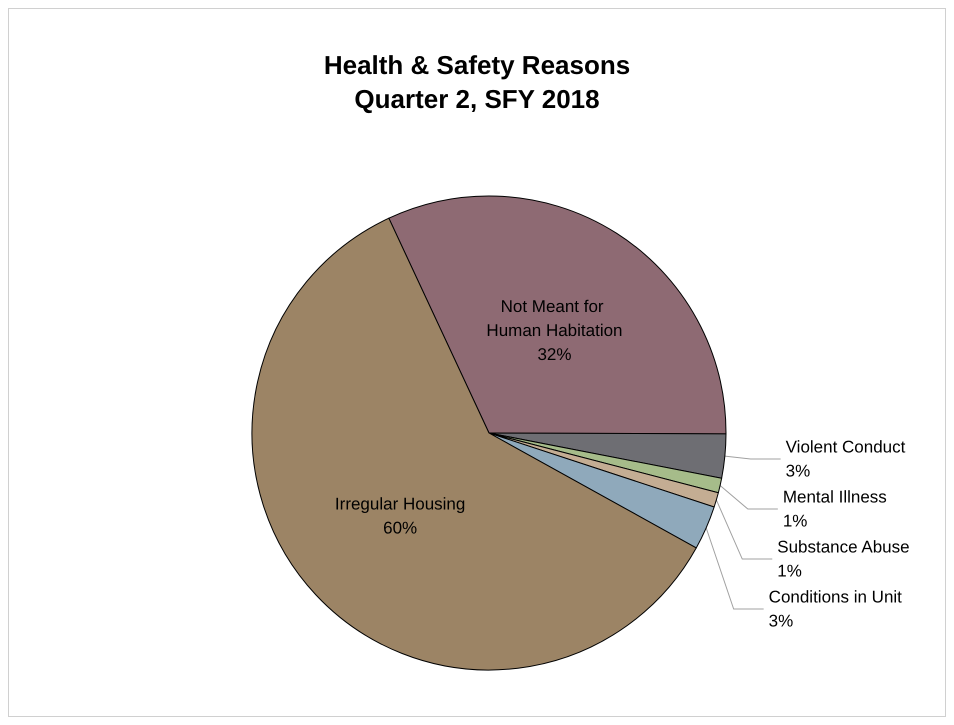  I want to click on chart-subtitle: Quarter 2, SFY 2018, so click(477, 99).